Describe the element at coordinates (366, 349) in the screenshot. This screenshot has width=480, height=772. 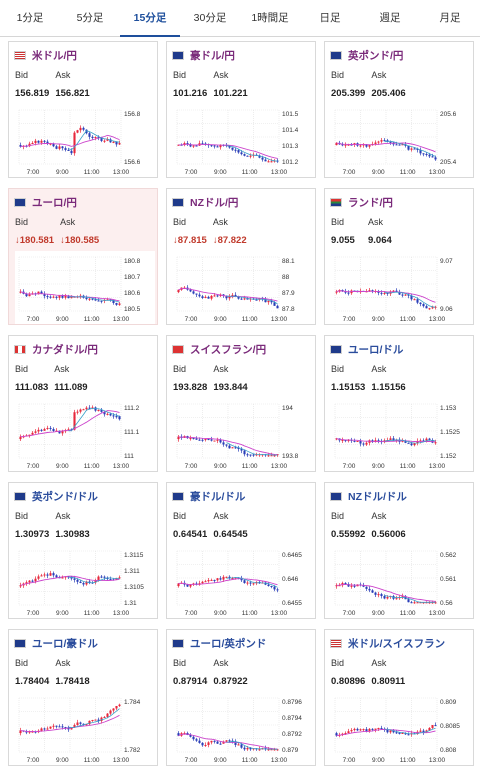
I see `pair-link: ユーロ/ドル` at that location.